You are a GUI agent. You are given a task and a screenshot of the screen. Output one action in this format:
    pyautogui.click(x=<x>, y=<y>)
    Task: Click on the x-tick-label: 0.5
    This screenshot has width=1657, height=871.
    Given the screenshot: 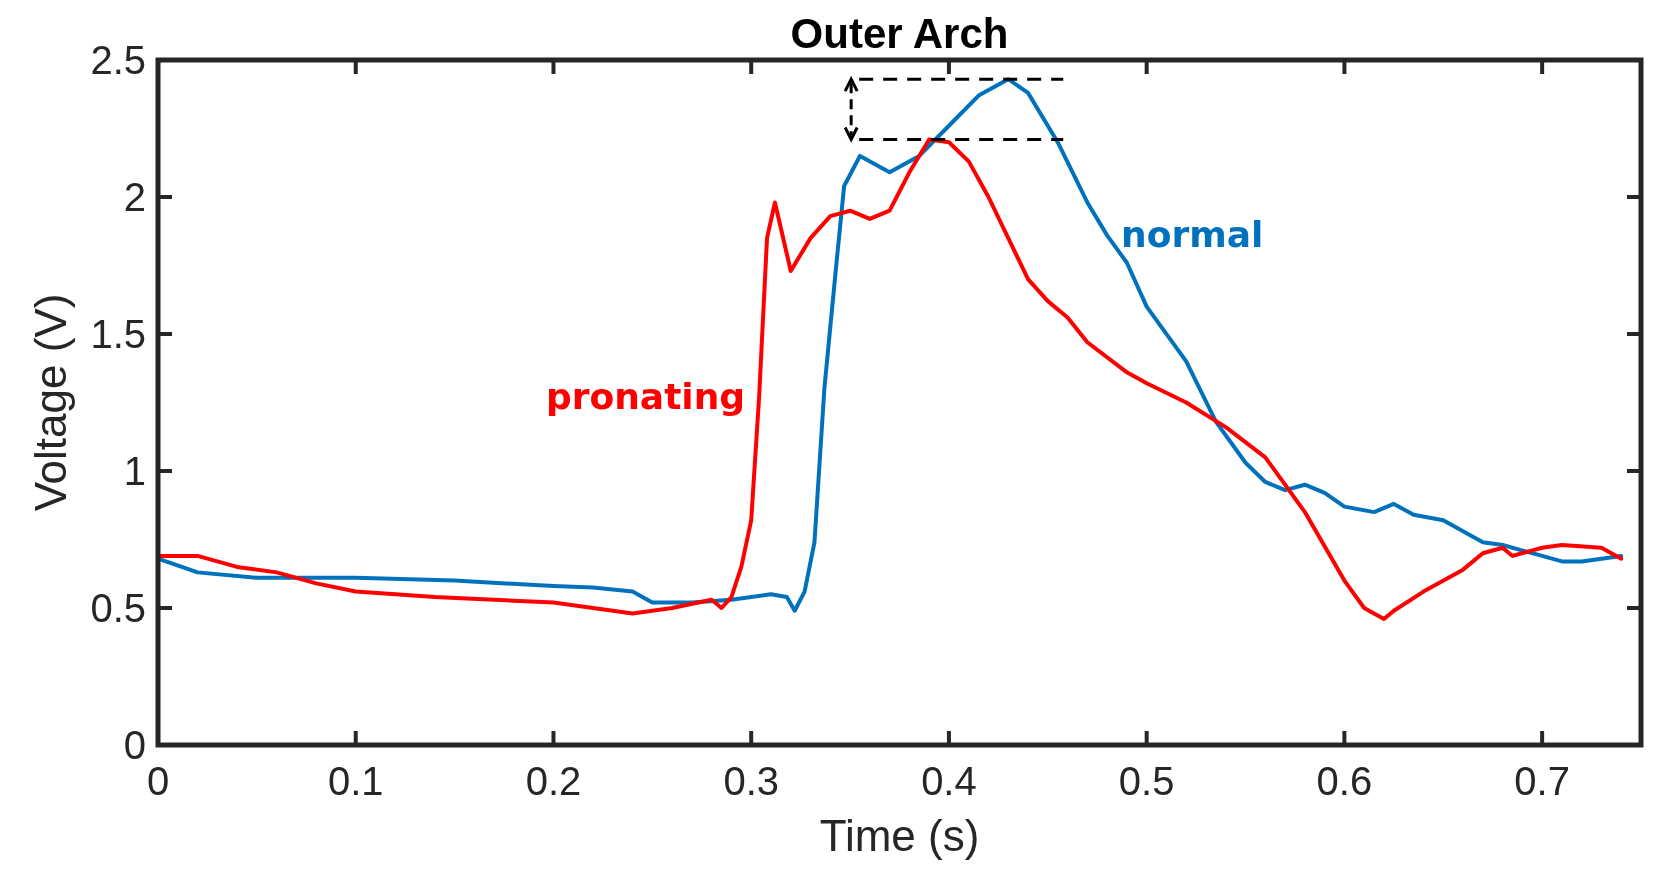 What is the action you would take?
    pyautogui.click(x=1146, y=781)
    